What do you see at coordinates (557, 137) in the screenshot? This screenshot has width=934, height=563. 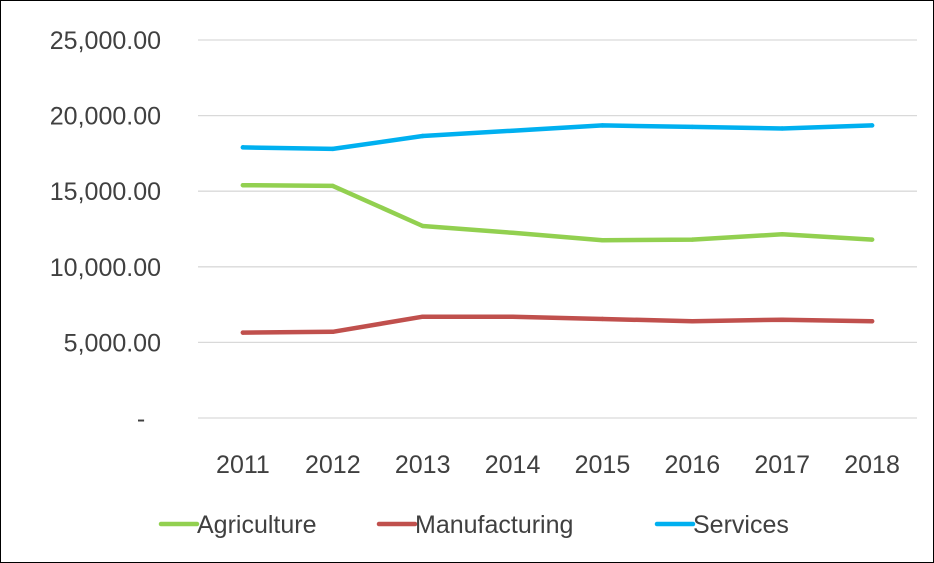 I see `series-line-services` at bounding box center [557, 137].